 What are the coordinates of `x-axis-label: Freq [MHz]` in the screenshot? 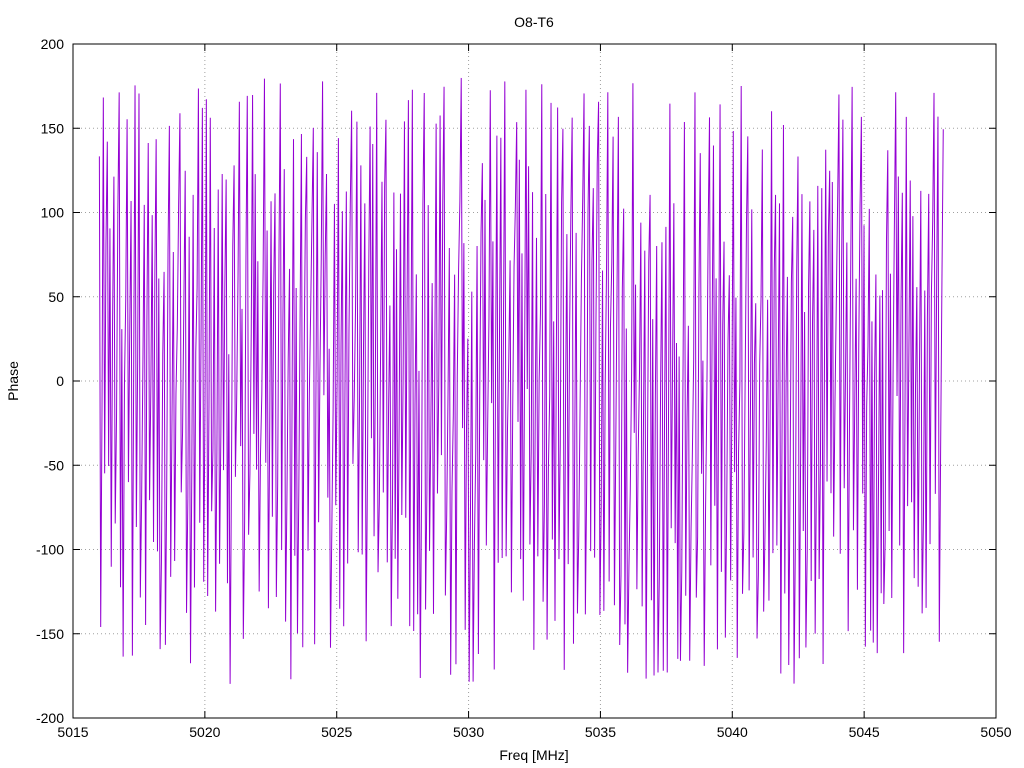 It's located at (533, 755).